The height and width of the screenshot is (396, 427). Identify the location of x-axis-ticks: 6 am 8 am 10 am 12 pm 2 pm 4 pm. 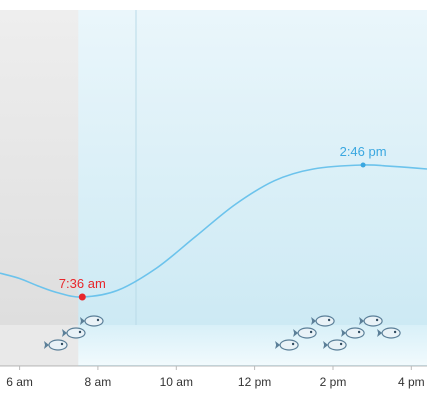
(215, 377).